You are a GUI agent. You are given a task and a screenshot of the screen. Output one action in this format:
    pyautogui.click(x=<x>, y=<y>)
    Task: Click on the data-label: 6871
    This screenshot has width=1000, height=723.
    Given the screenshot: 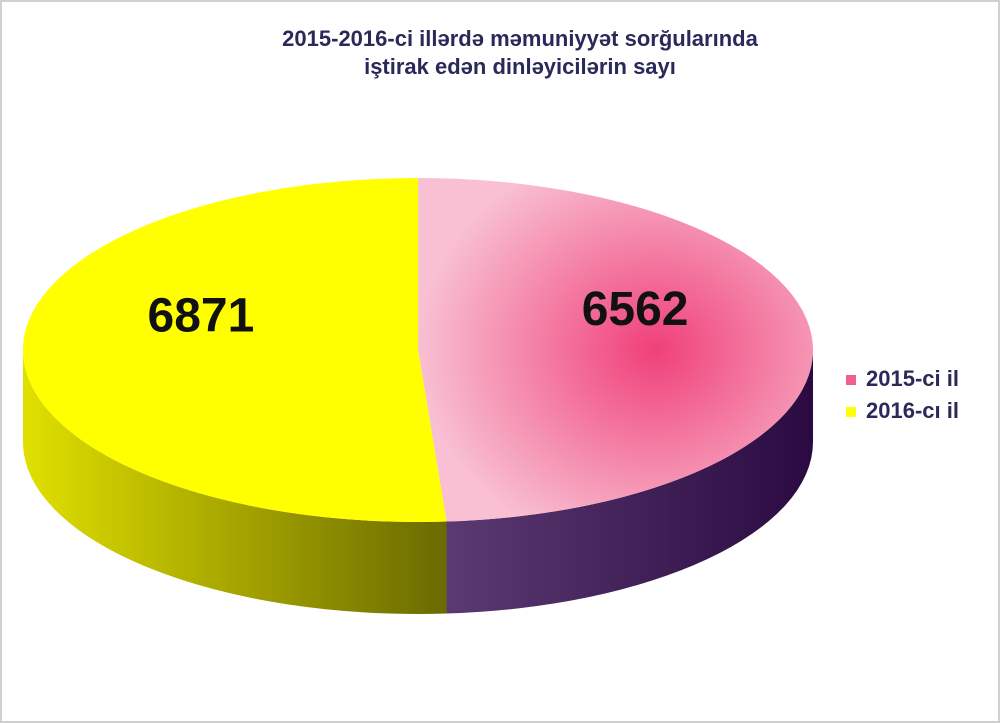 What is the action you would take?
    pyautogui.click(x=201, y=316)
    